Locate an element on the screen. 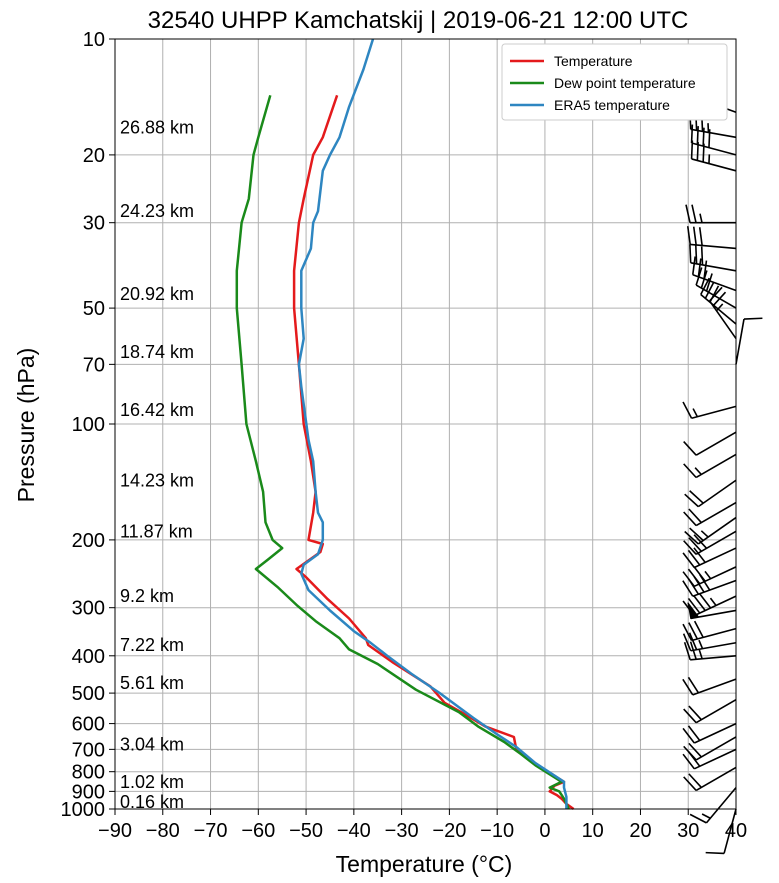 The image size is (779, 883). x-tick-label: 40 is located at coordinates (736, 831).